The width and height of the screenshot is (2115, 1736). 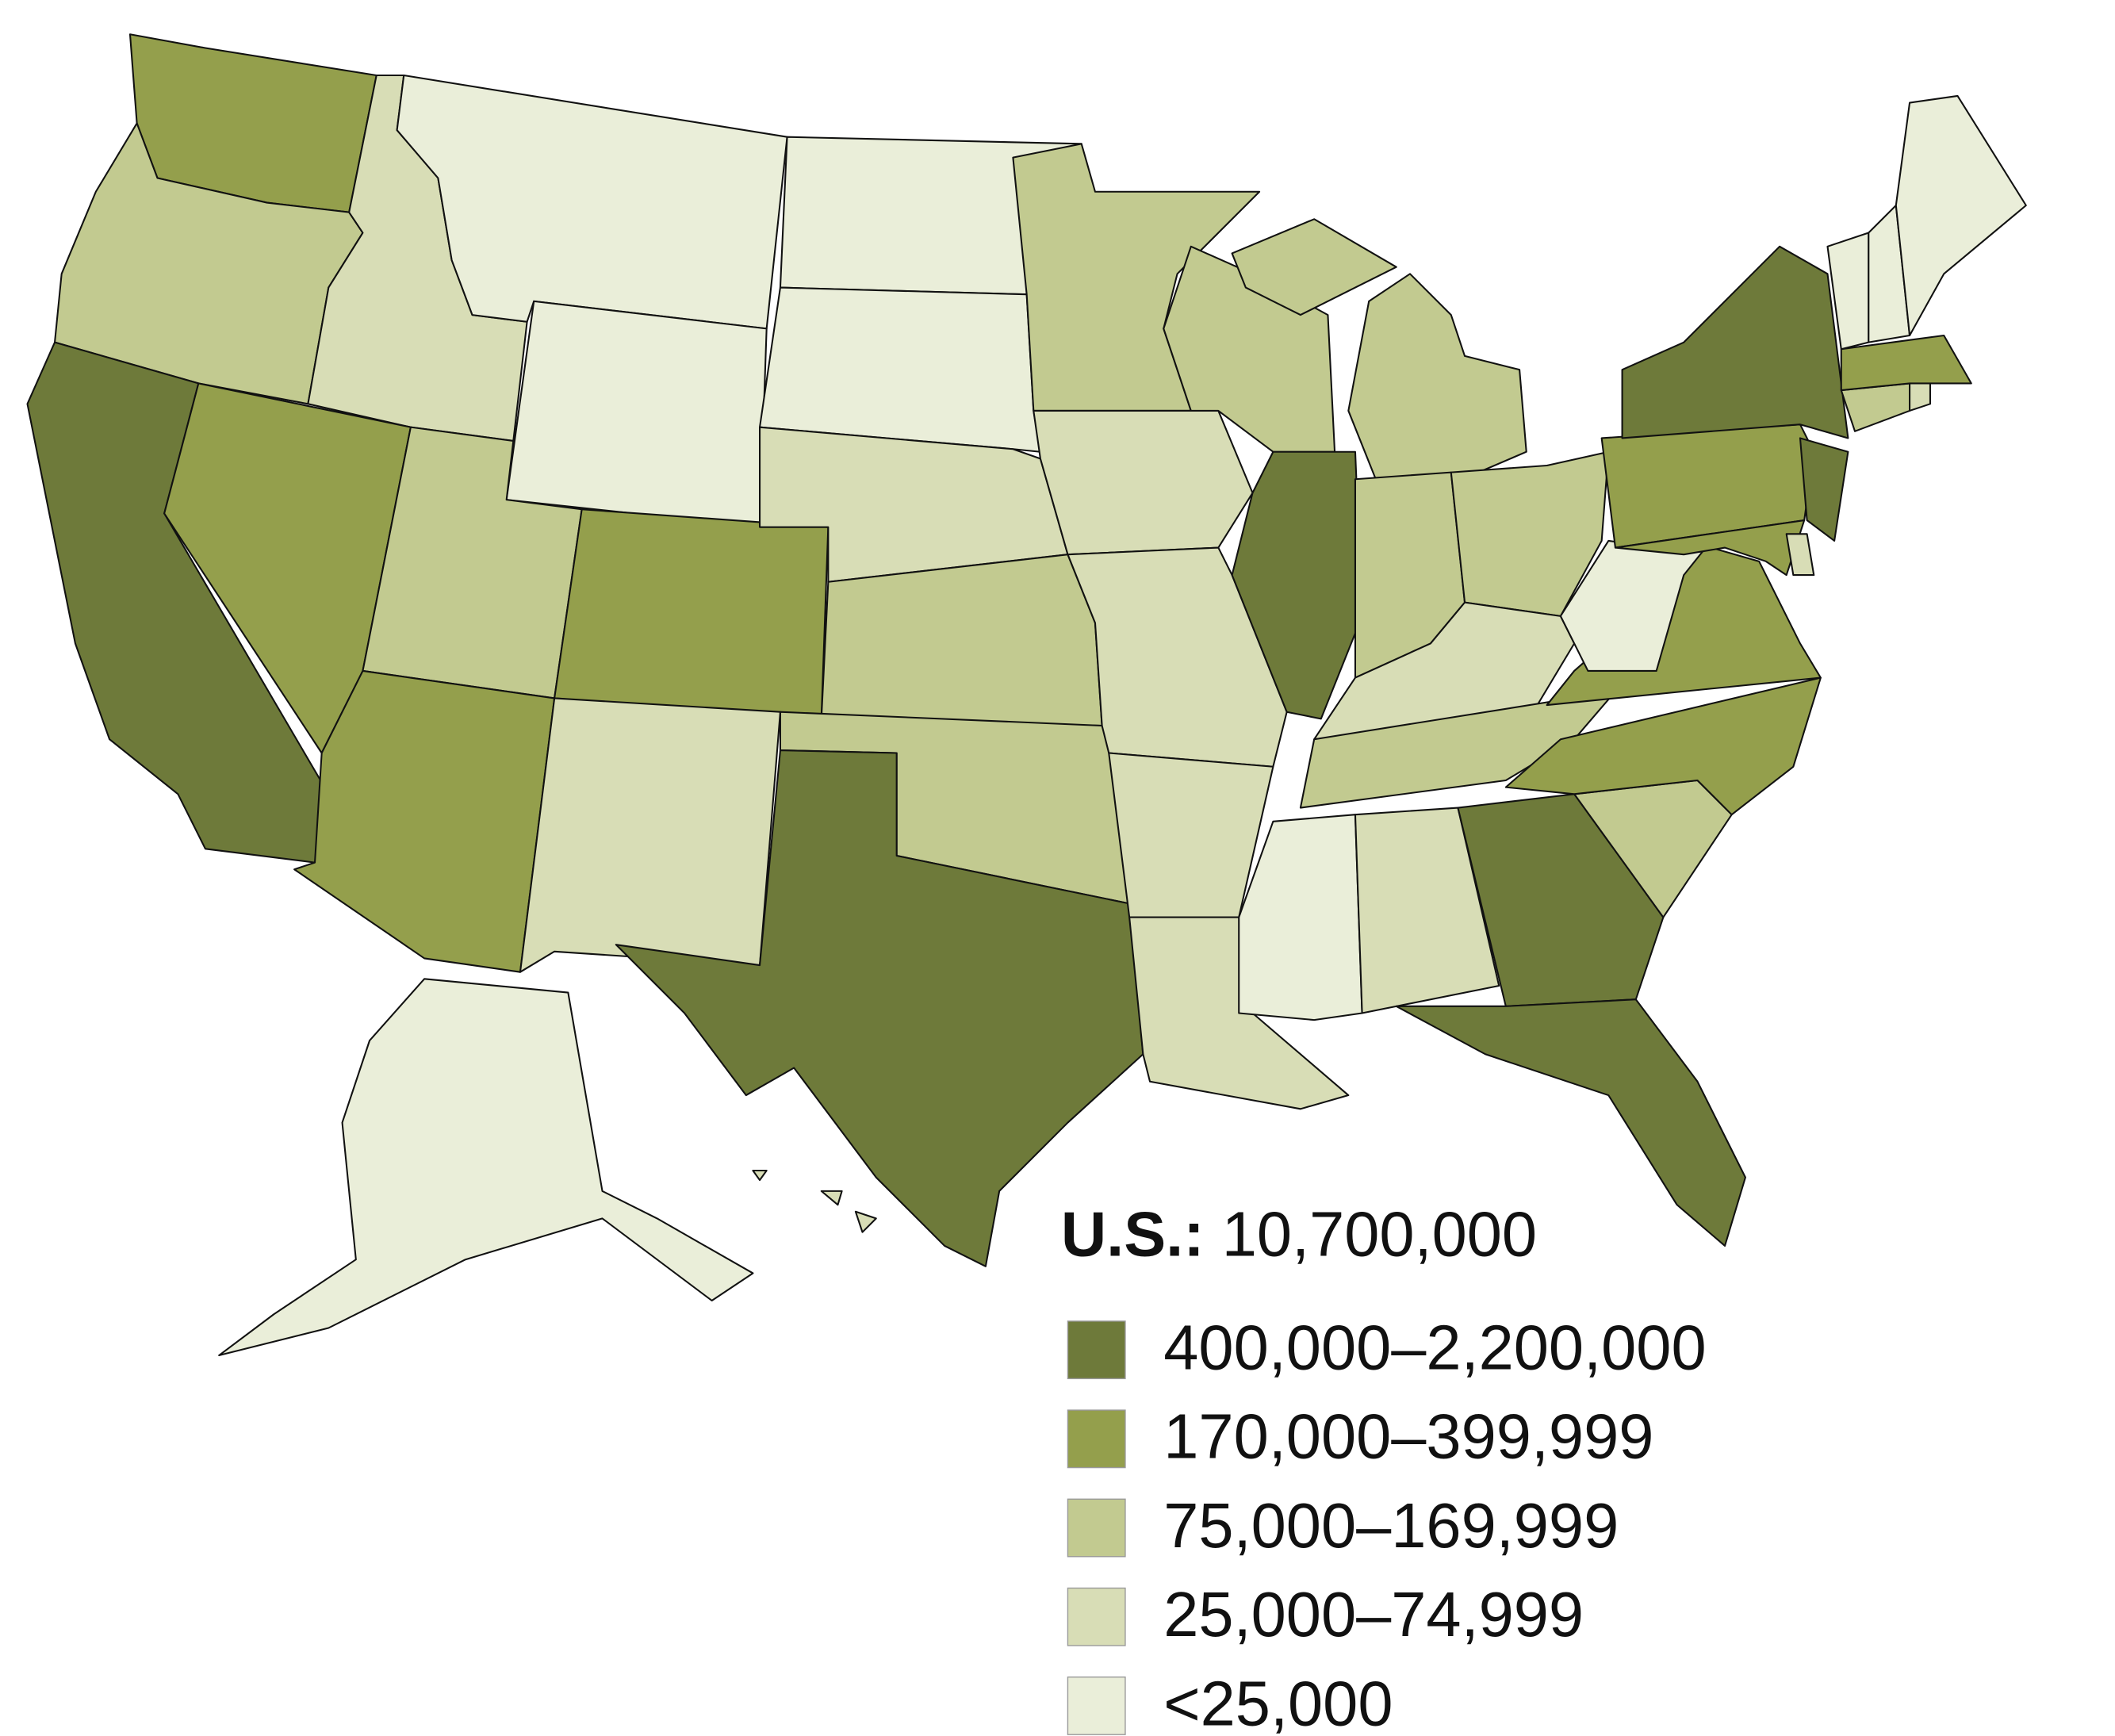 What do you see at coordinates (1391, 1525) in the screenshot?
I see `legend-label: 75,000–169,999` at bounding box center [1391, 1525].